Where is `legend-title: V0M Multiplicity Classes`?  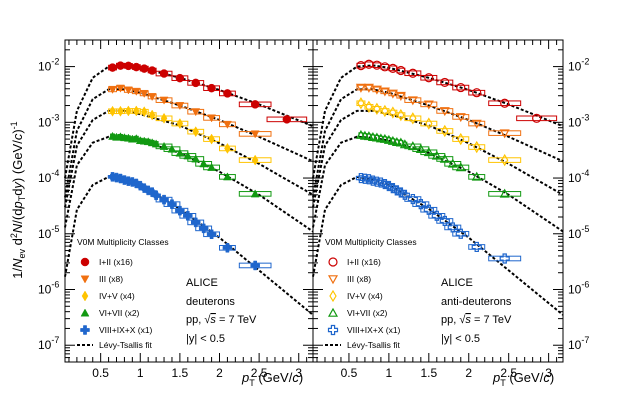 legend-title: V0M Multiplicity Classes is located at coordinates (371, 242).